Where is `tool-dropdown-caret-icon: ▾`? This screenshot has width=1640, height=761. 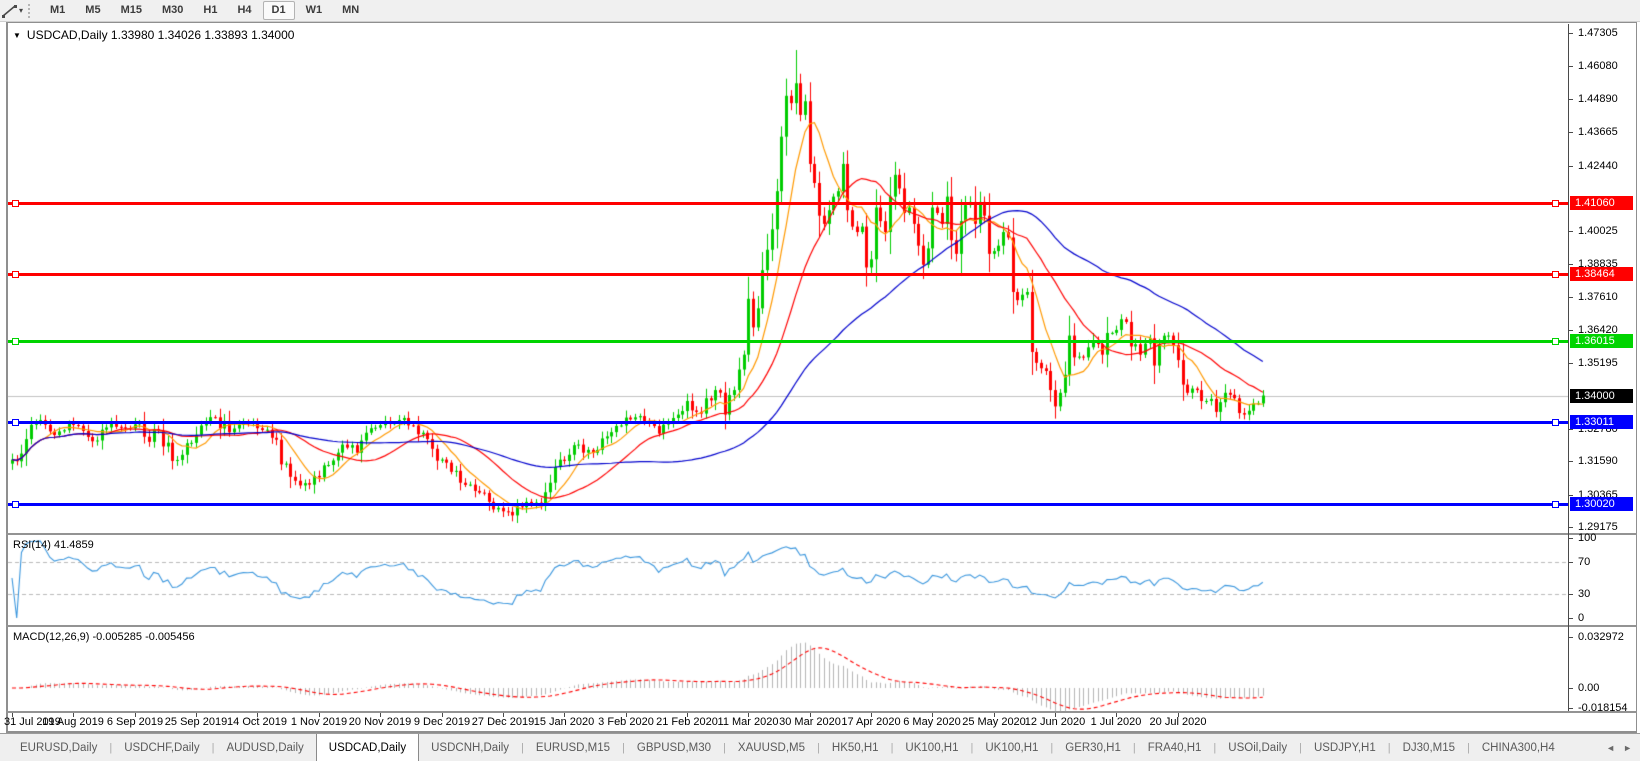
tool-dropdown-caret-icon: ▾ is located at coordinates (21, 10).